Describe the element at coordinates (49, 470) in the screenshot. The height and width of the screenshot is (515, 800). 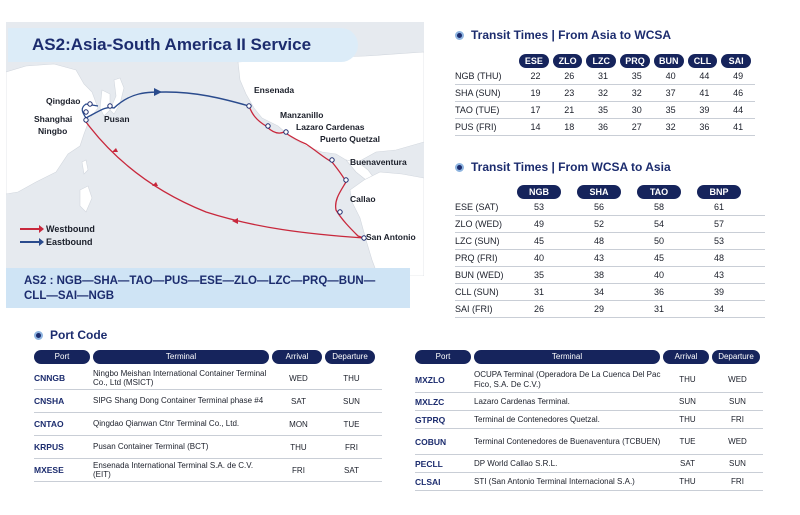
I see `port-code: MXESE` at that location.